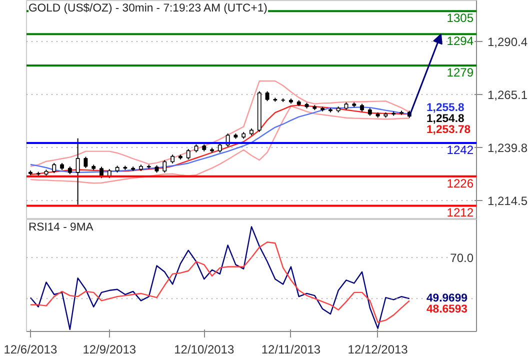 The width and height of the screenshot is (530, 359). Describe the element at coordinates (109, 349) in the screenshot. I see `x-tick-label: 12/9/2013` at that location.